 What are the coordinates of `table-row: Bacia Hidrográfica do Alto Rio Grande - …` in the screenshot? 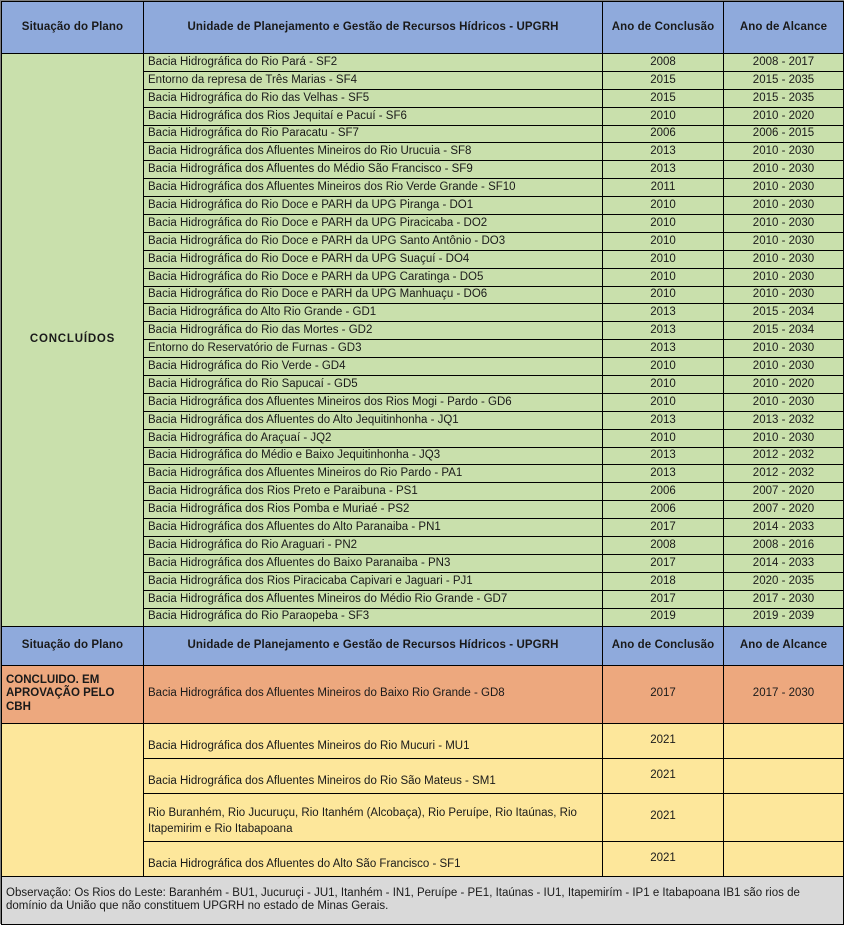 It's located at (423, 313).